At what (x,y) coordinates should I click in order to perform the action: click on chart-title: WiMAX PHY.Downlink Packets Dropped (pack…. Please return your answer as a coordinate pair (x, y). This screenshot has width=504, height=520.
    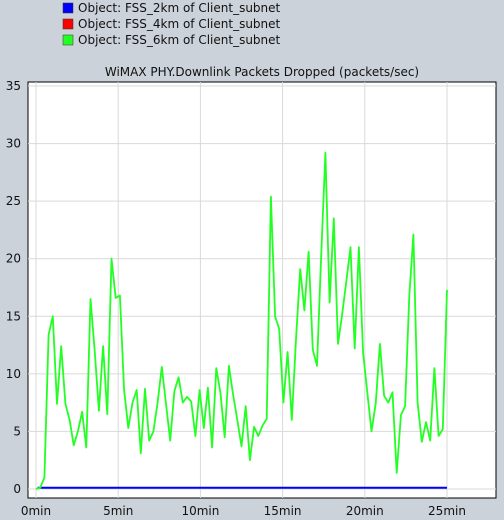
    Looking at the image, I should click on (262, 72).